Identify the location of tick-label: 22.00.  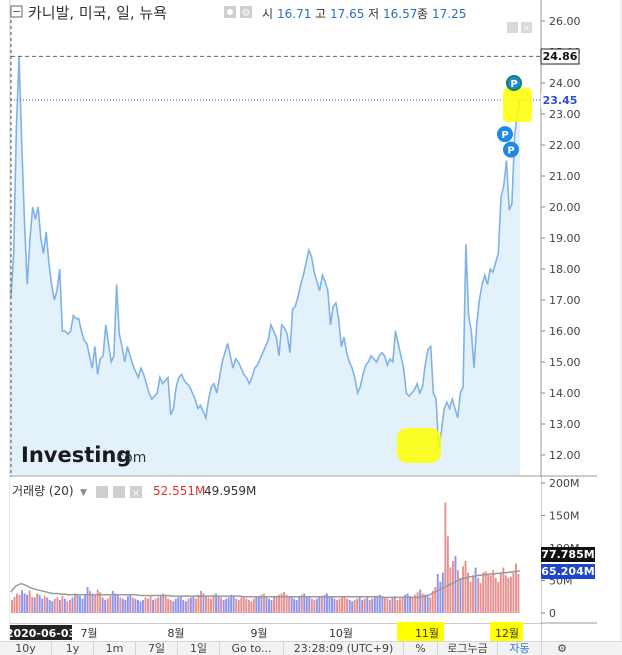
(565, 145).